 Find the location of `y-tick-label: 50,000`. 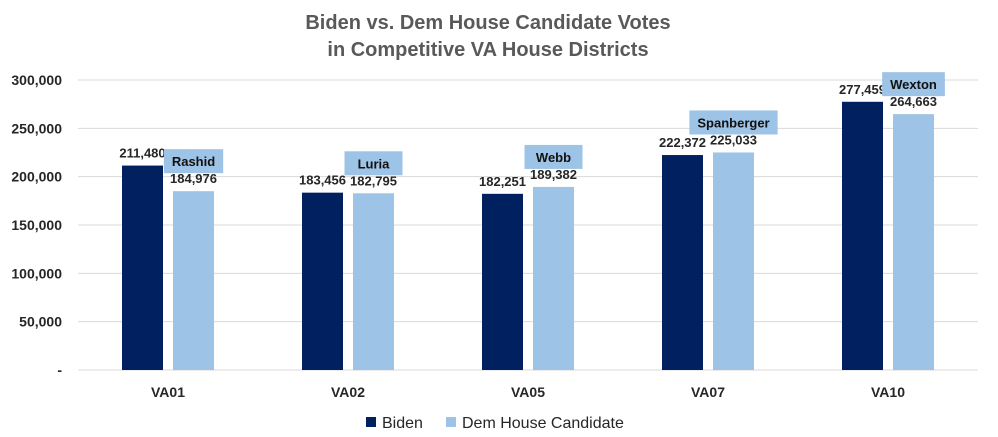

y-tick-label: 50,000 is located at coordinates (40, 322).